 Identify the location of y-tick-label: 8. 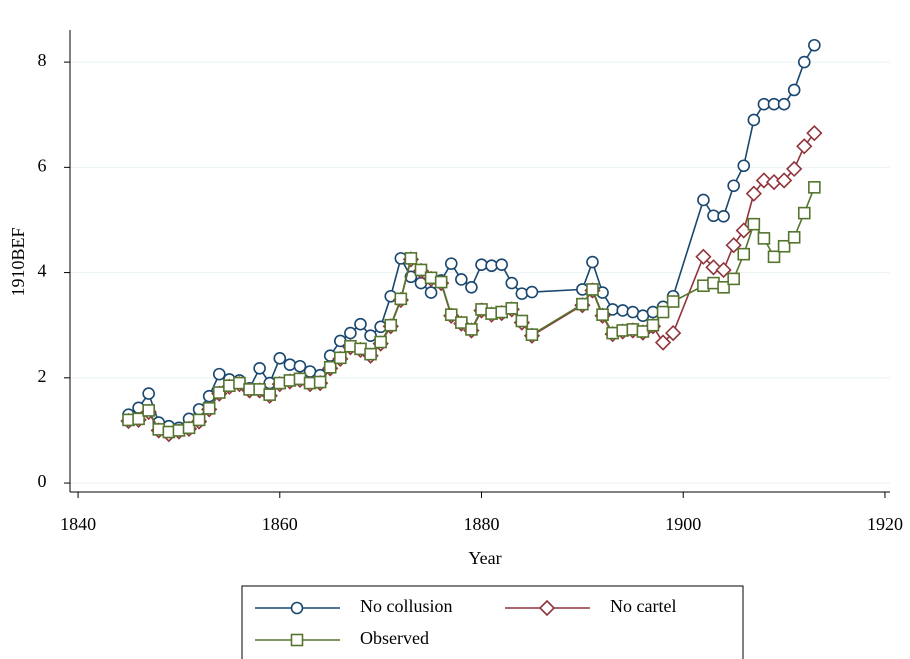
(42, 60).